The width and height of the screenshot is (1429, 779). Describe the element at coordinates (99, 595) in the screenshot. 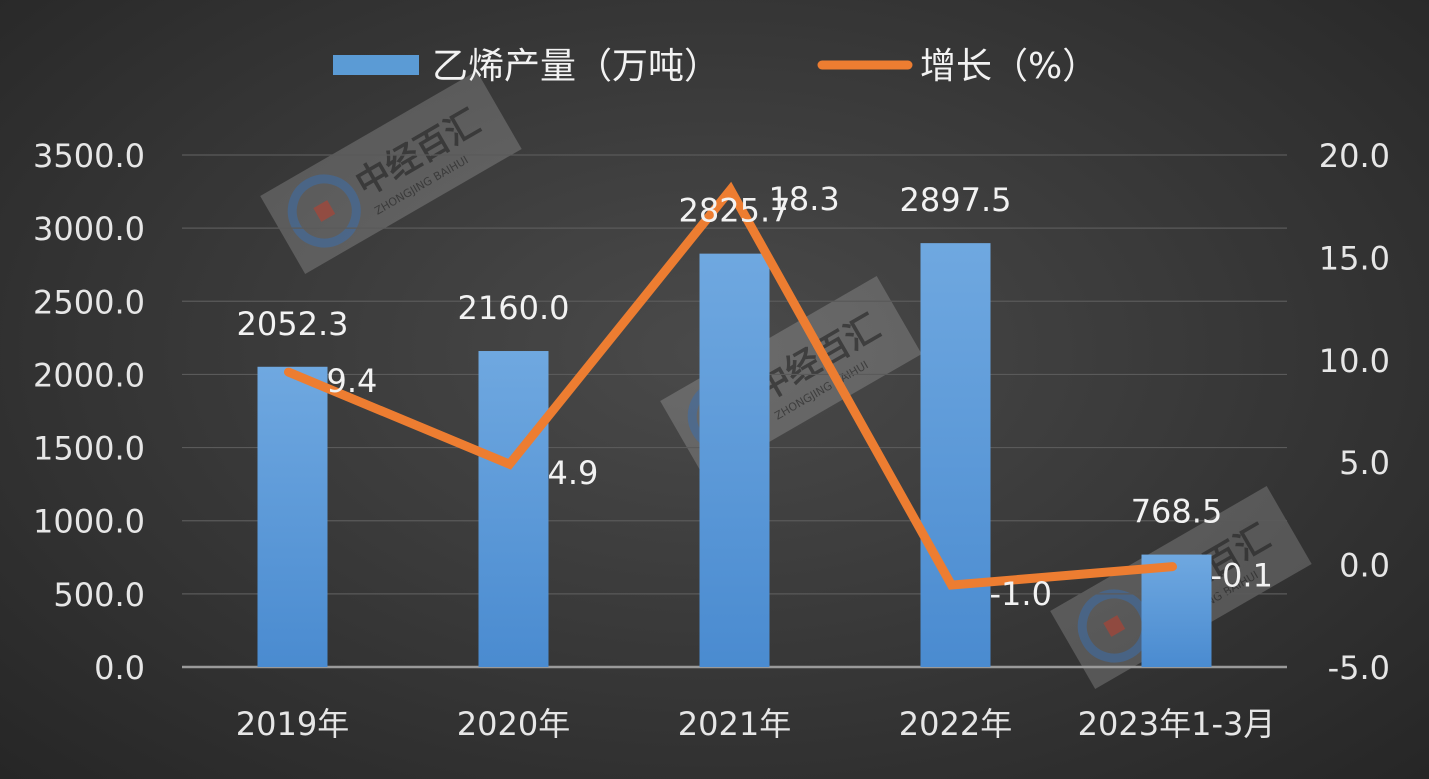

I see `y-left-tick-label: 500.0` at that location.